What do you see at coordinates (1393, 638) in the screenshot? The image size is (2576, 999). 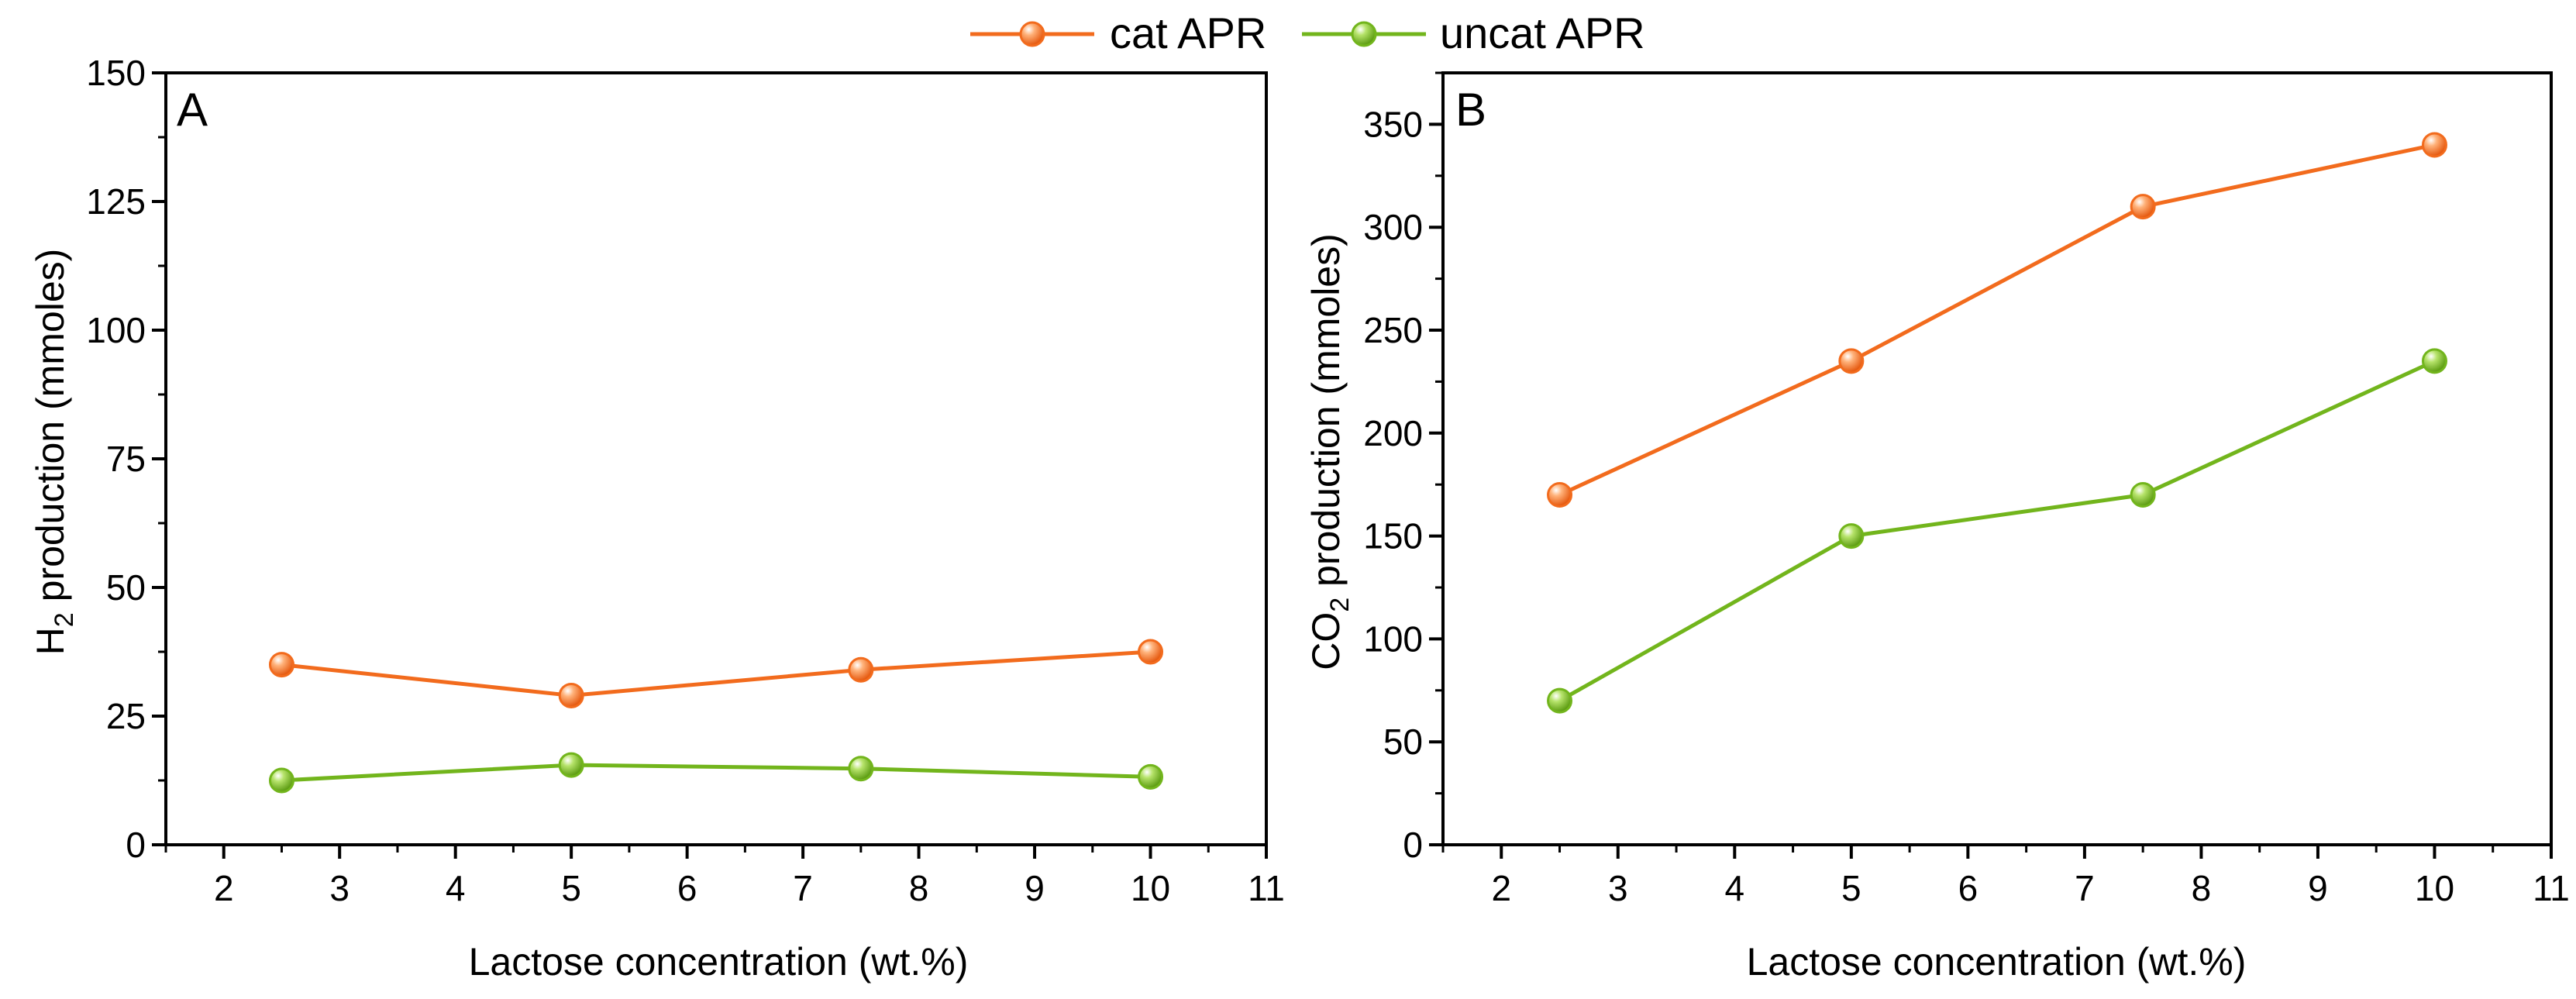 I see `panel-b-y-tick-label: 100` at bounding box center [1393, 638].